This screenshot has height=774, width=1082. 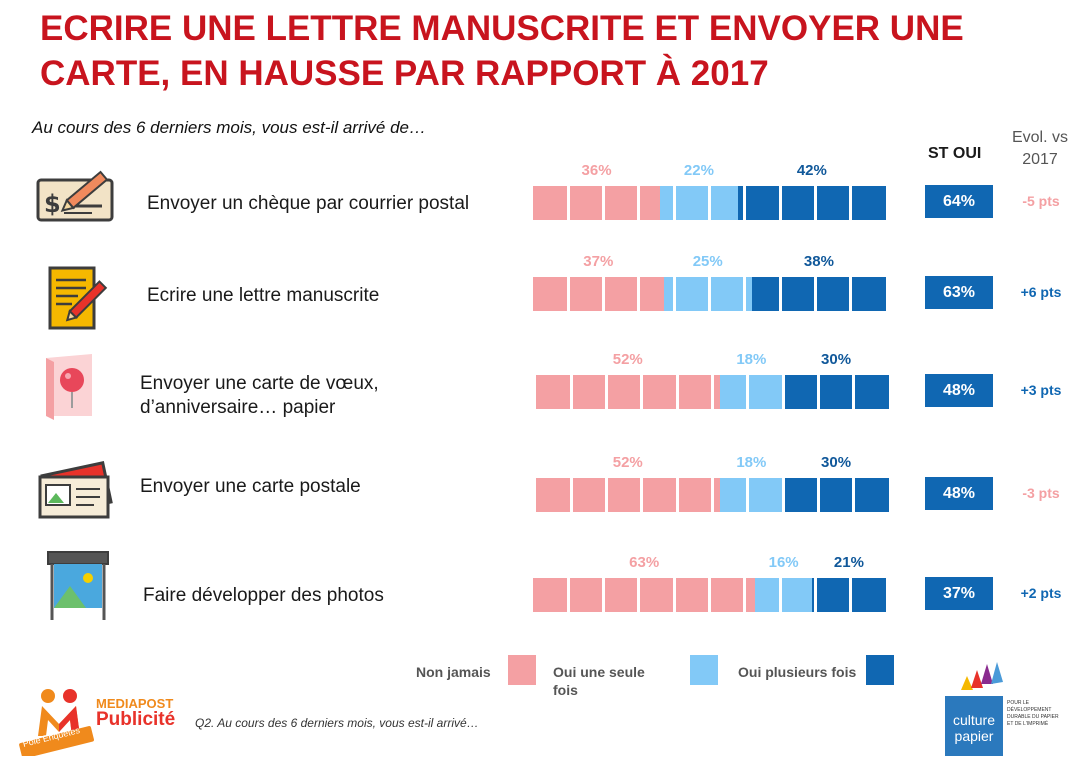 What do you see at coordinates (599, 681) in the screenshot?
I see `legend-label-une-fois: Oui une seule fois` at bounding box center [599, 681].